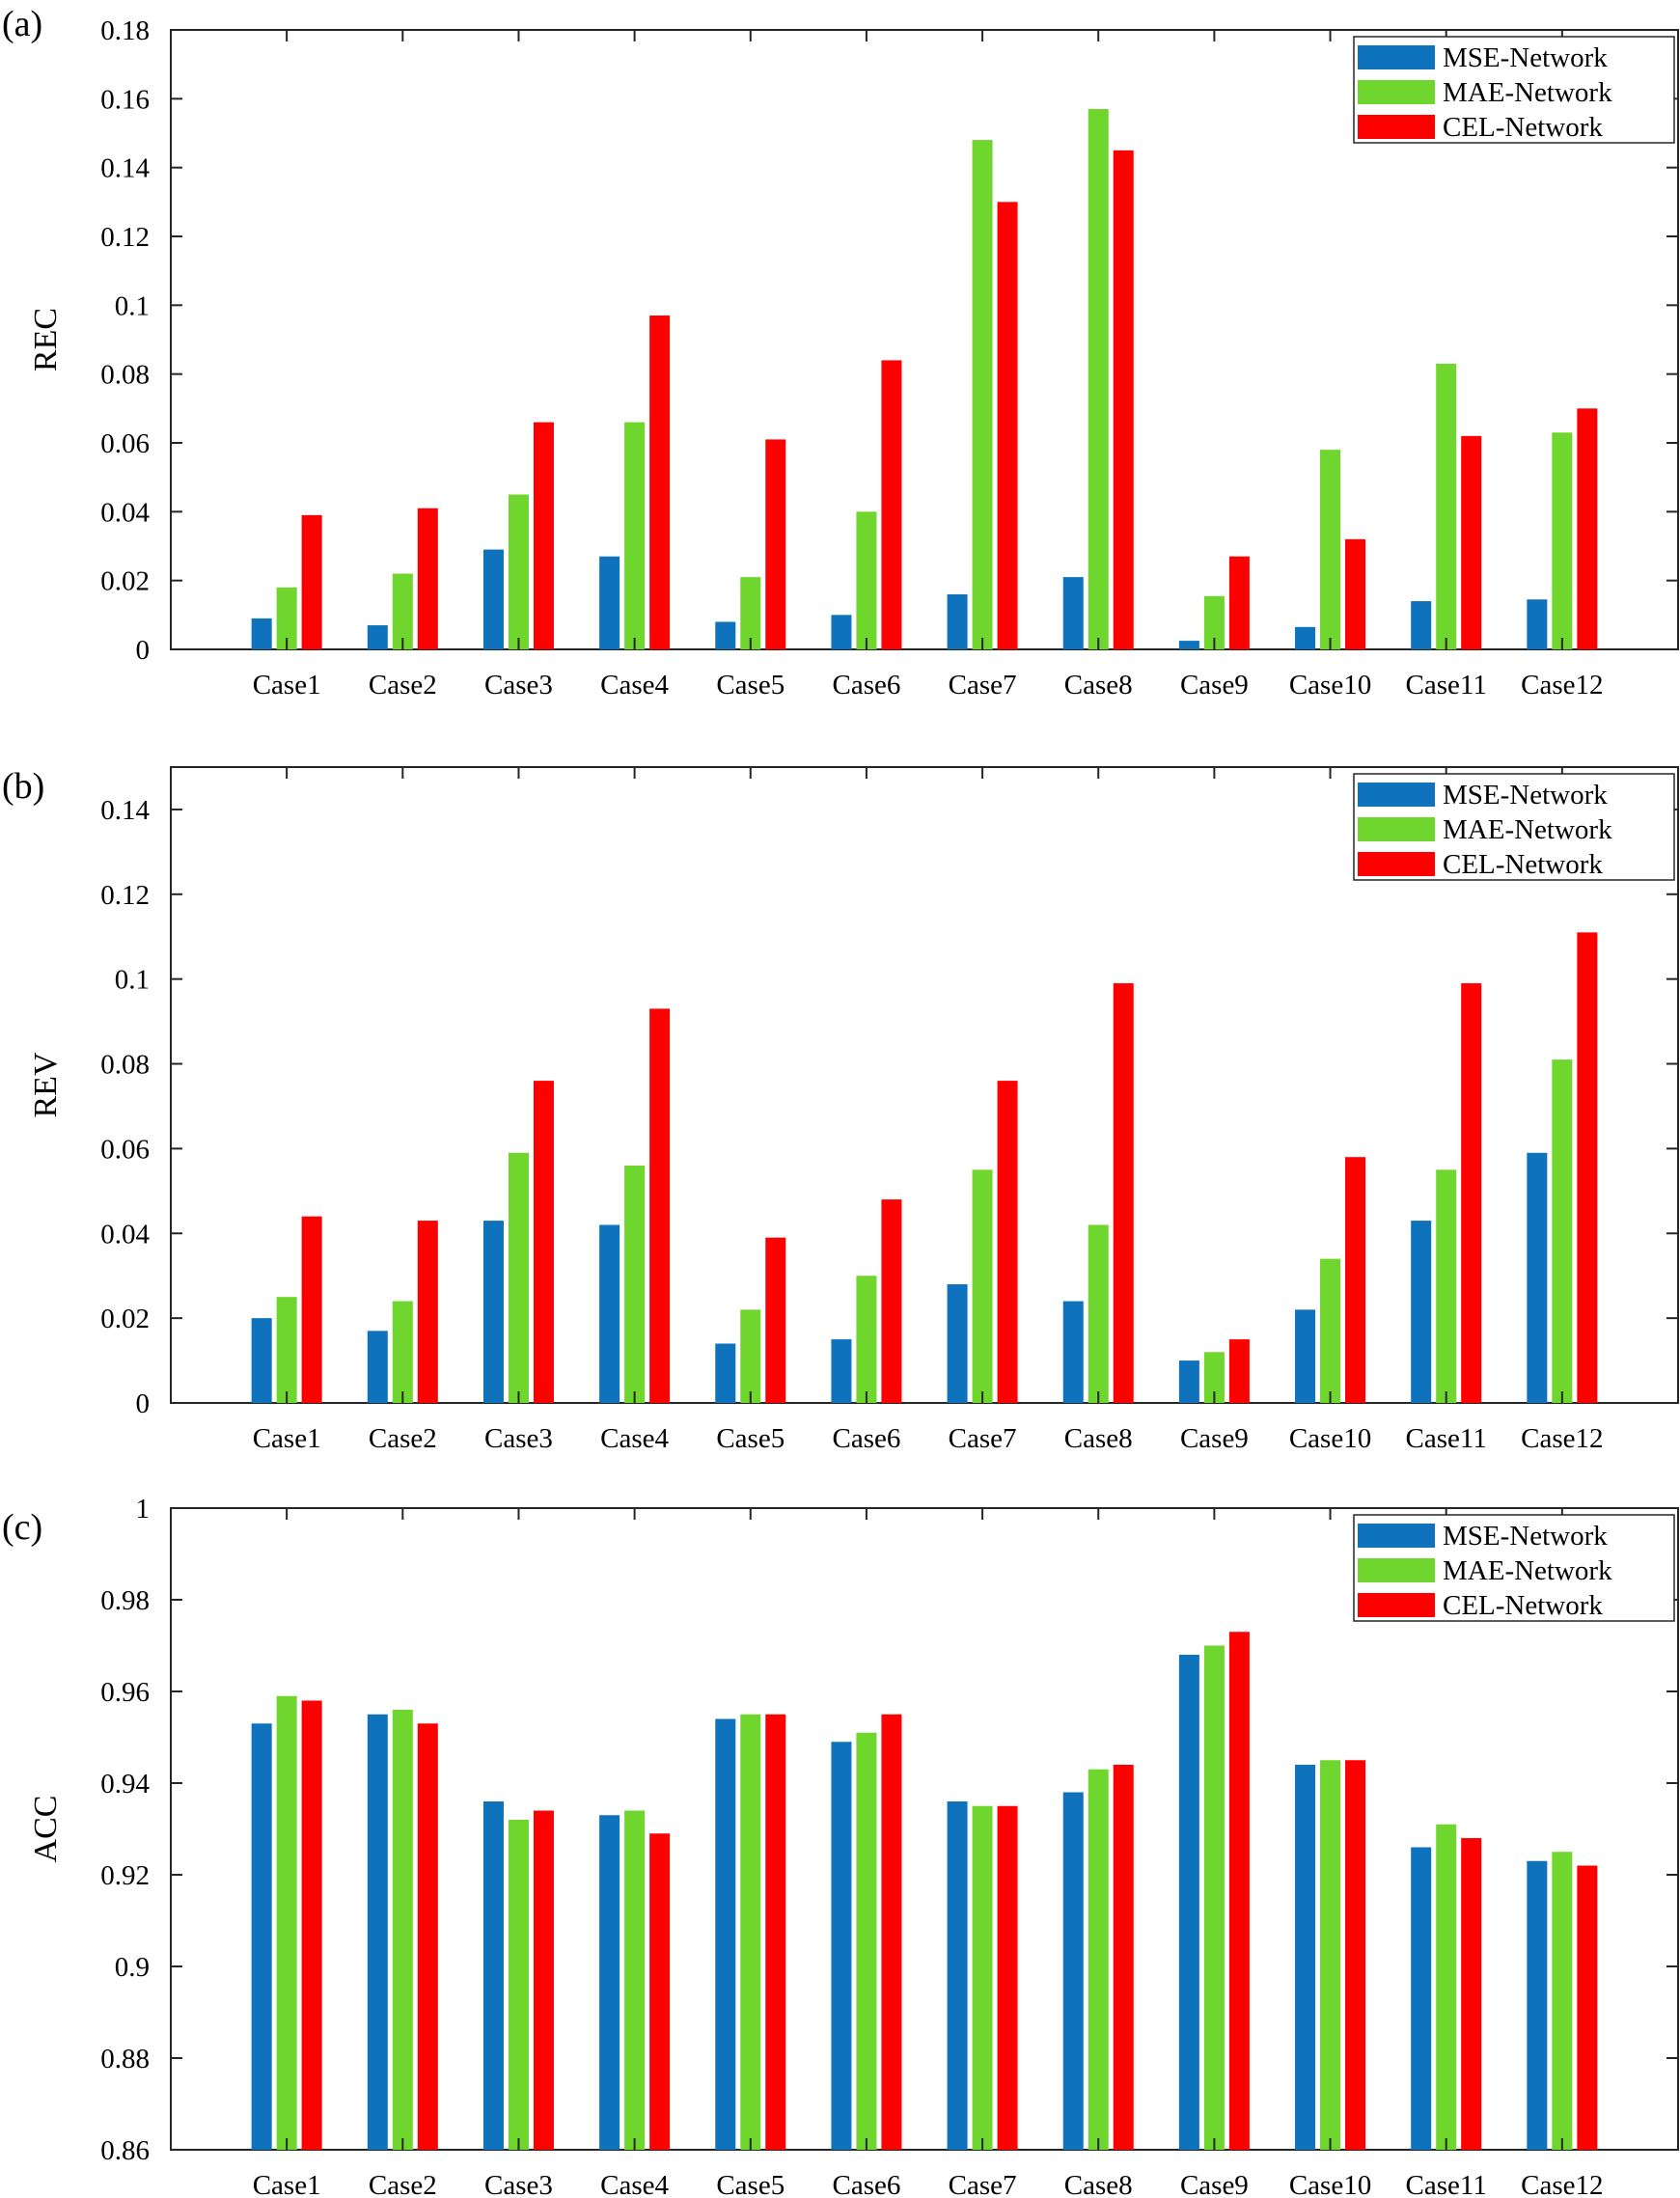  Describe the element at coordinates (287, 1439) in the screenshot. I see `x-tick-label: Case1` at that location.